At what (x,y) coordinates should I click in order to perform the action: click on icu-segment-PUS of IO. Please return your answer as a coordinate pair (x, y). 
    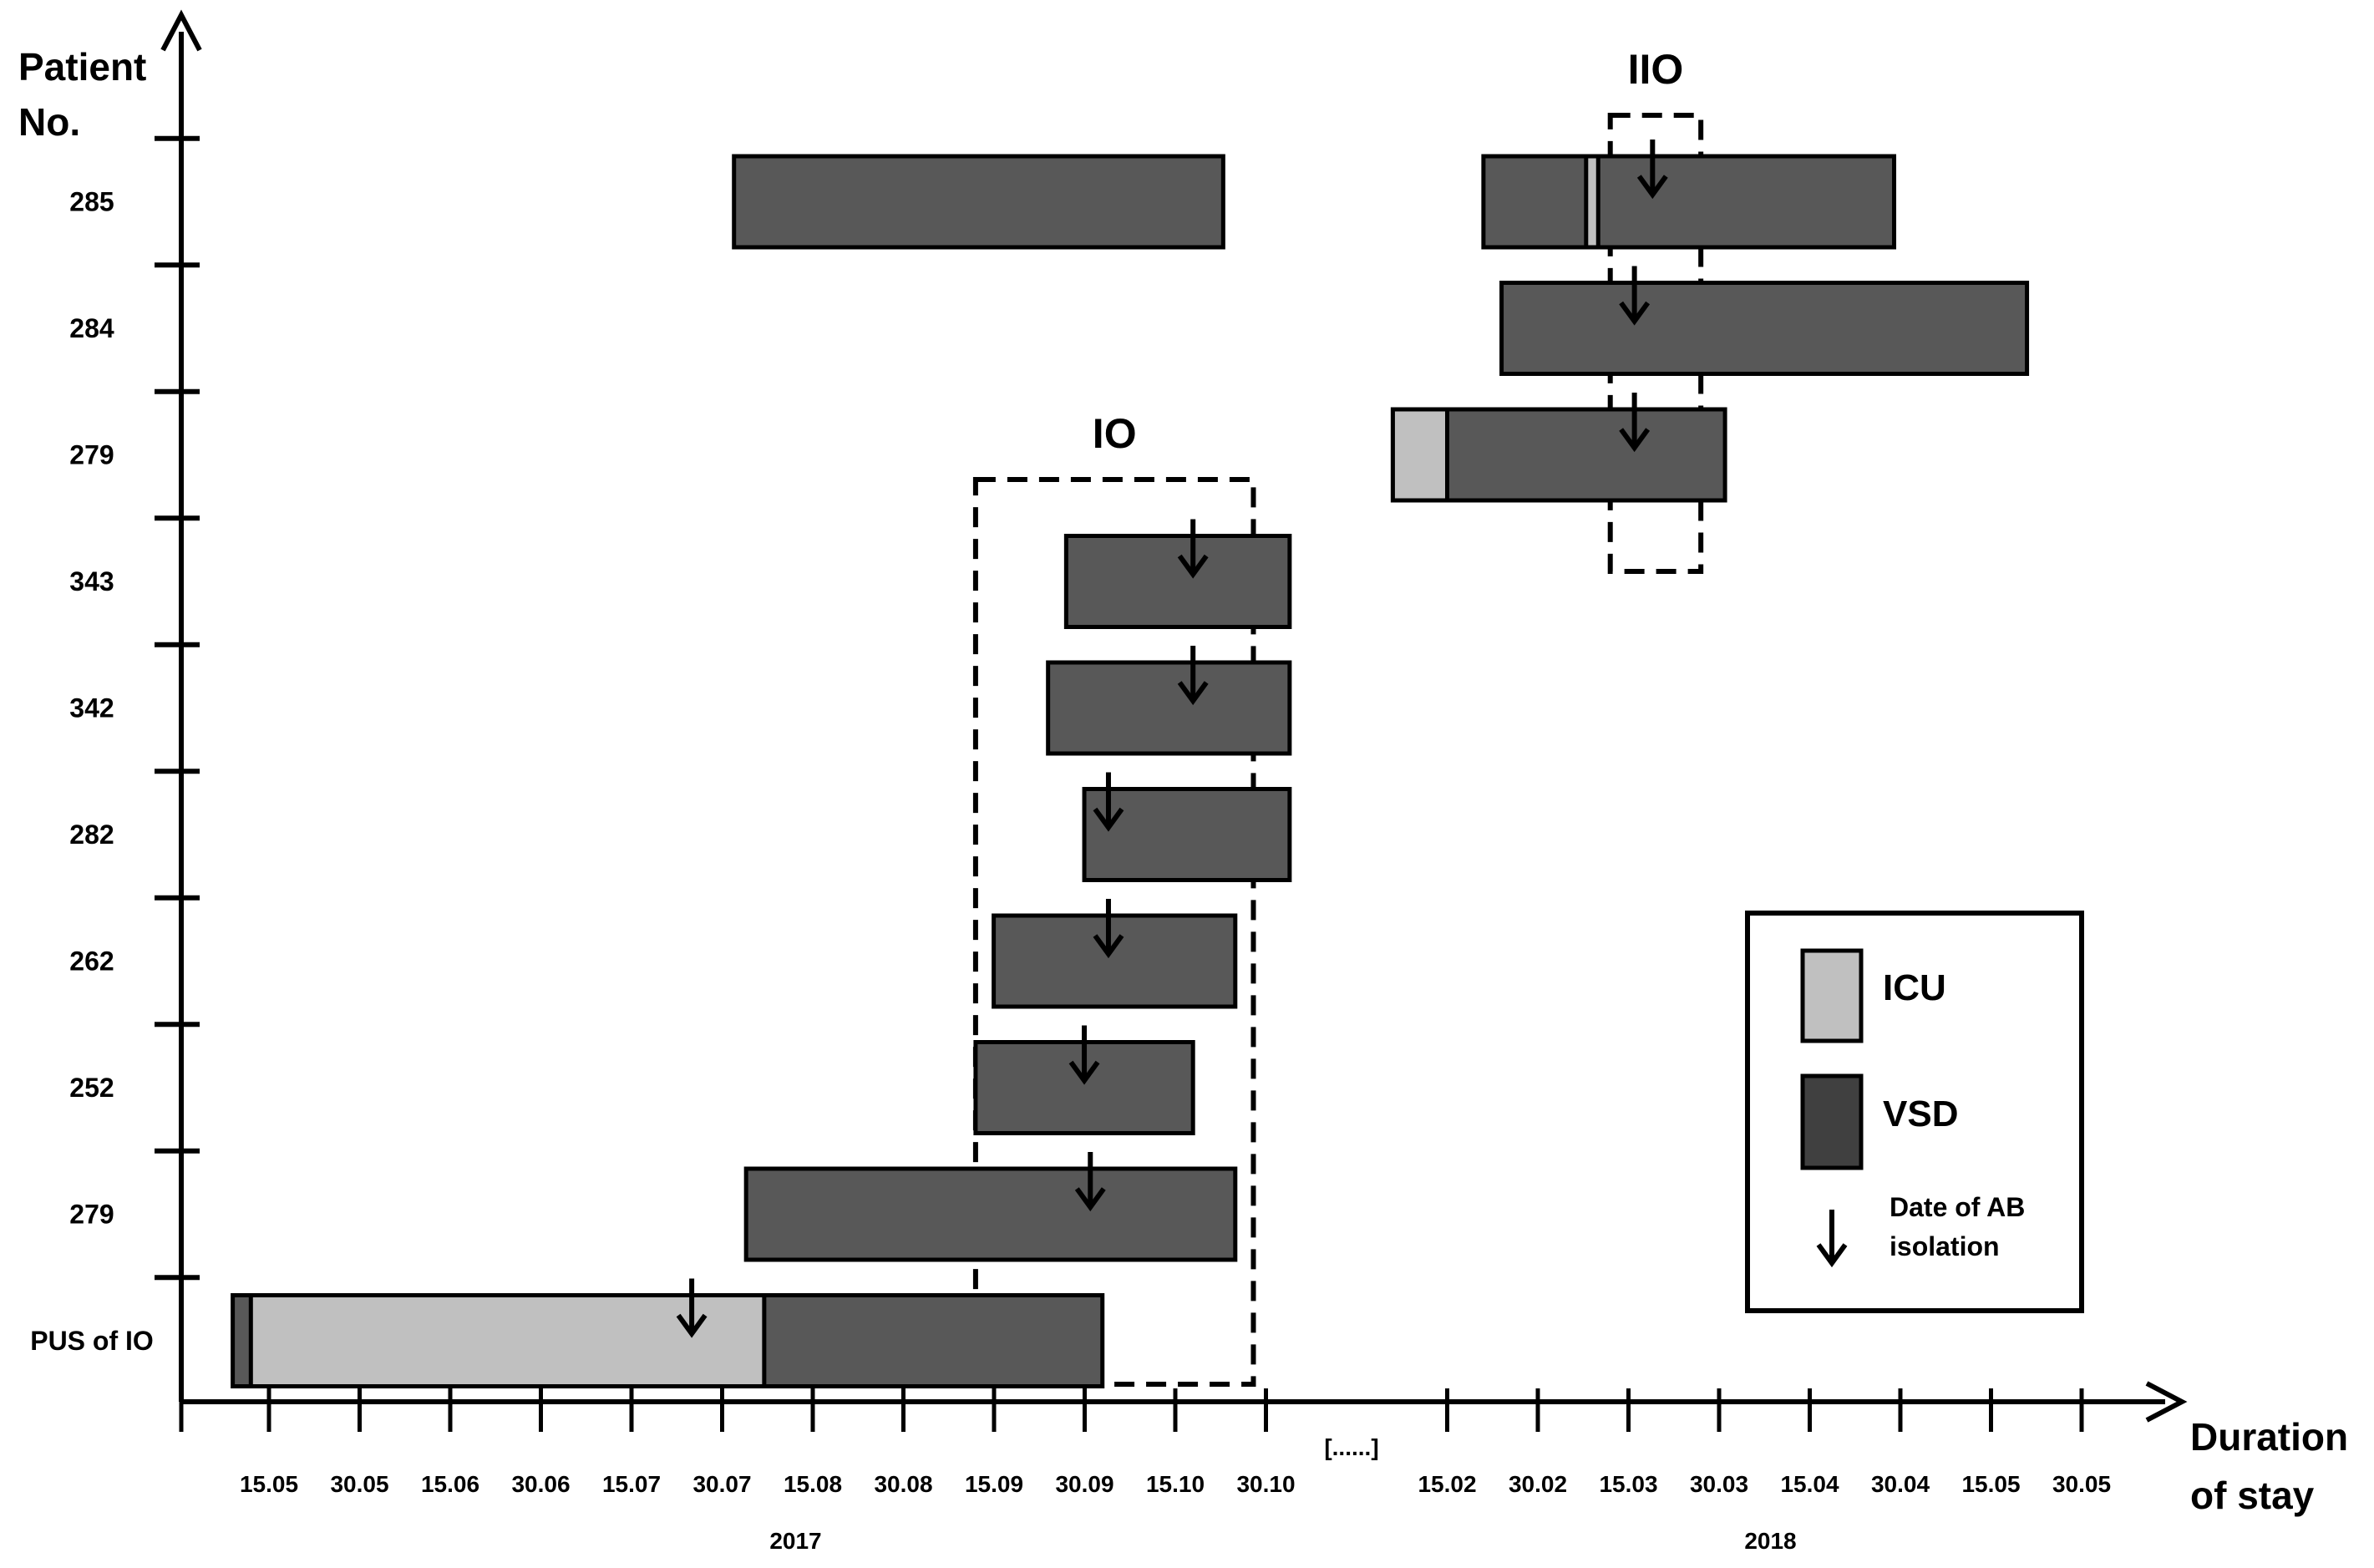
    Looking at the image, I should click on (507, 1340).